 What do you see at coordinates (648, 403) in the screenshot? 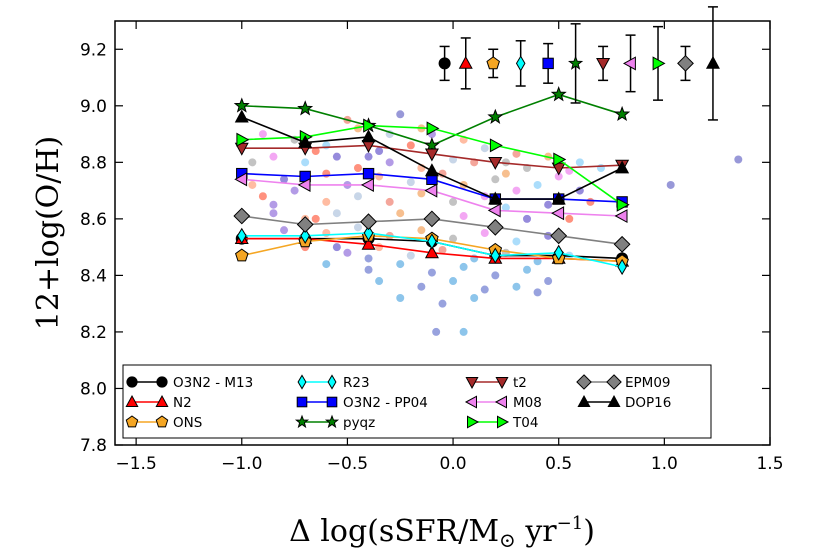
I see `legend-label: DOP16` at bounding box center [648, 403].